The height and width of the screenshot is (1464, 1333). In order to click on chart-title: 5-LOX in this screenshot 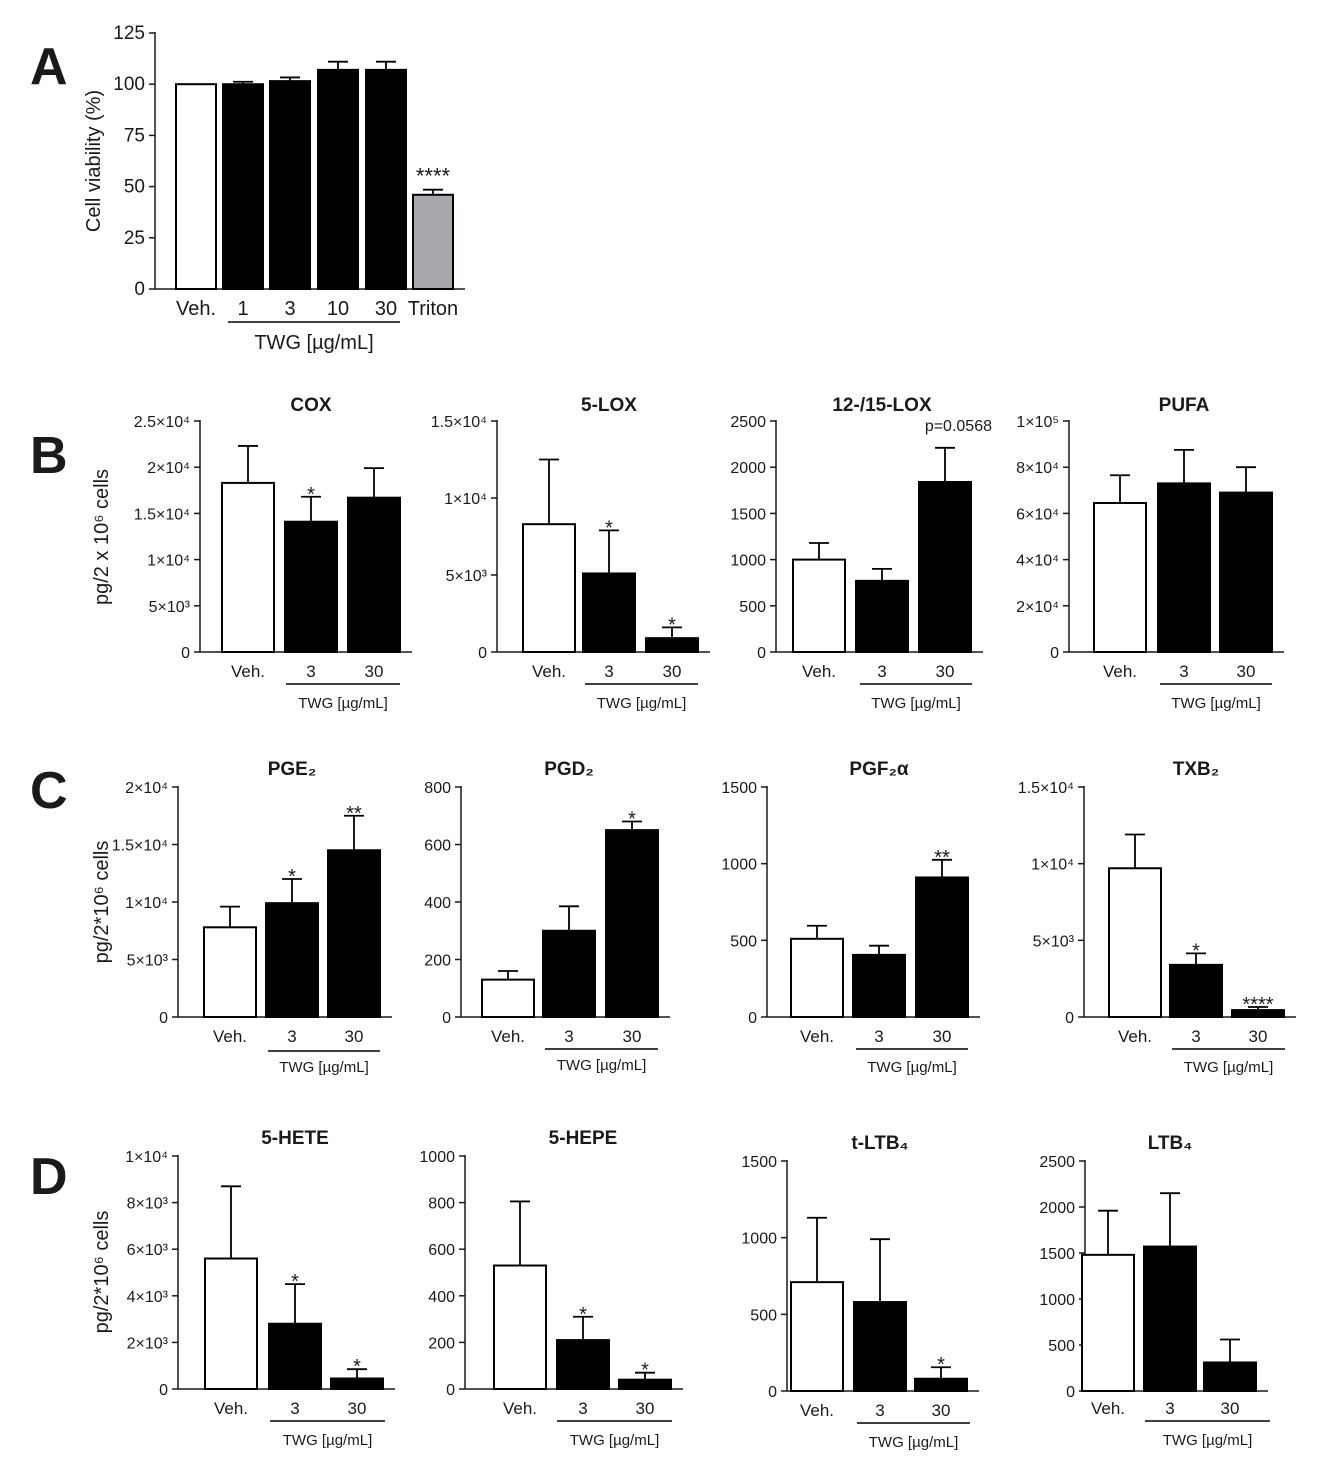, I will do `click(609, 405)`.